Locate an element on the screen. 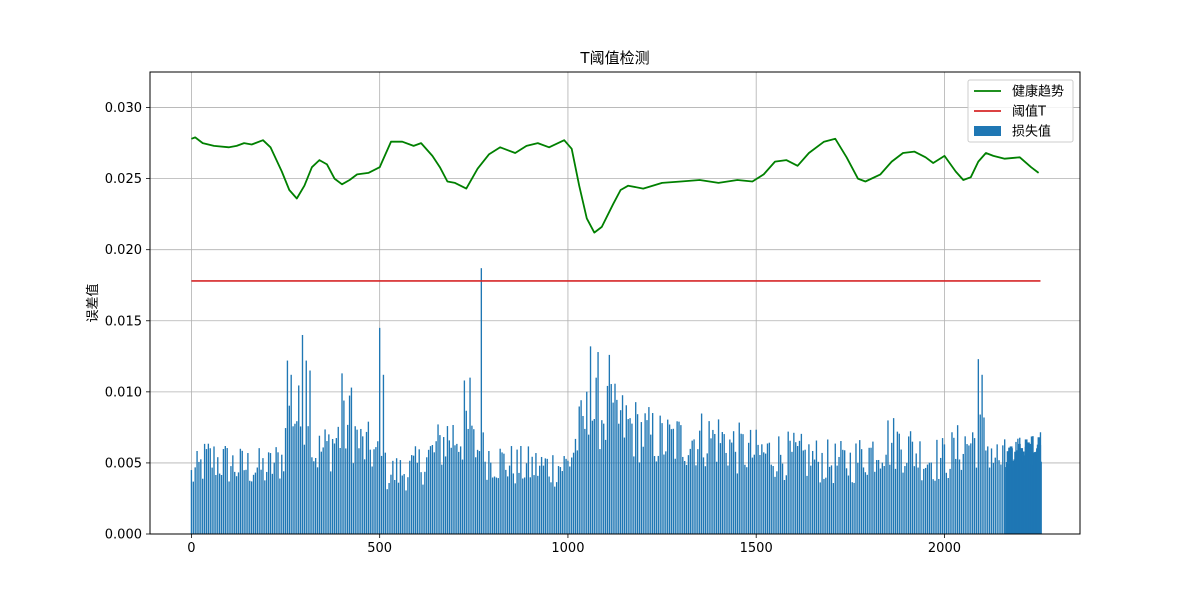  y-tick-label: 0.000 is located at coordinates (123, 535).